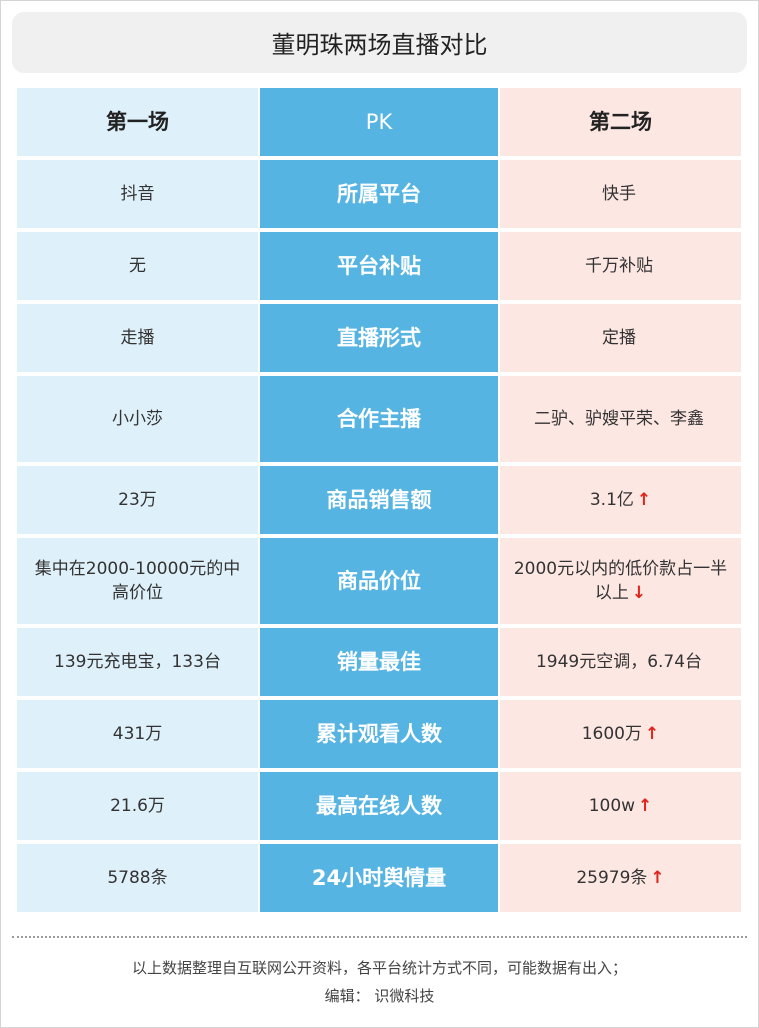 Image resolution: width=759 pixels, height=1028 pixels. What do you see at coordinates (620, 266) in the screenshot?
I see `second-session-value: 千万补贴` at bounding box center [620, 266].